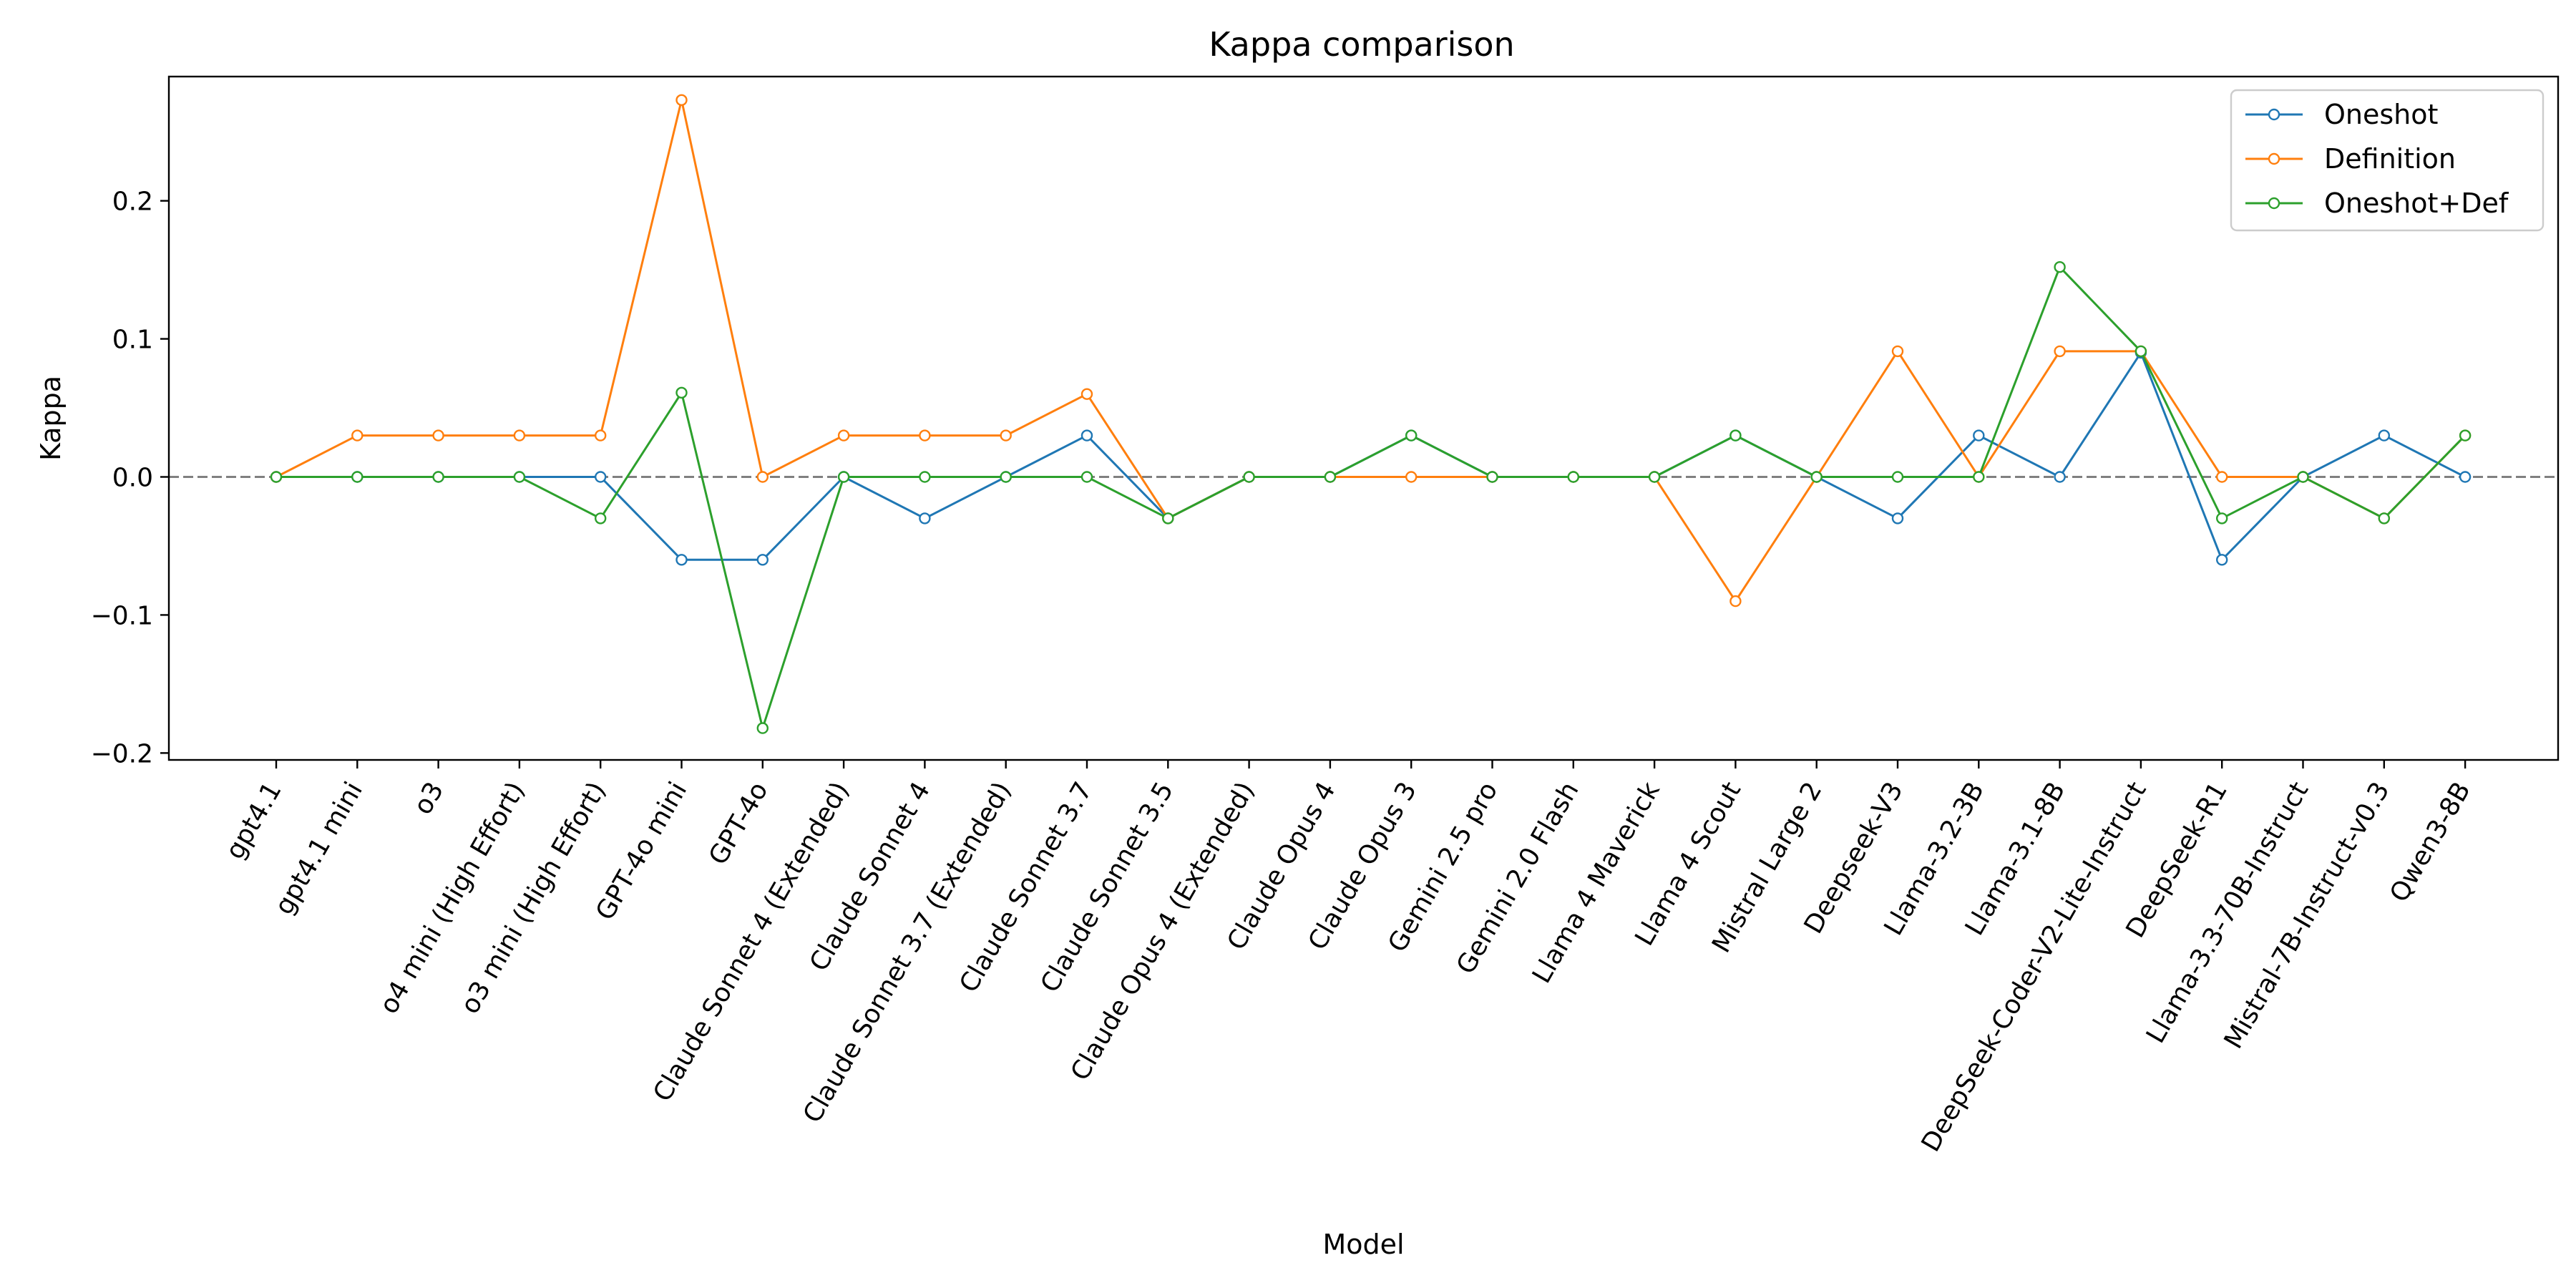 This screenshot has width=2576, height=1288. I want to click on legend-item: Oneshot, so click(2341, 114).